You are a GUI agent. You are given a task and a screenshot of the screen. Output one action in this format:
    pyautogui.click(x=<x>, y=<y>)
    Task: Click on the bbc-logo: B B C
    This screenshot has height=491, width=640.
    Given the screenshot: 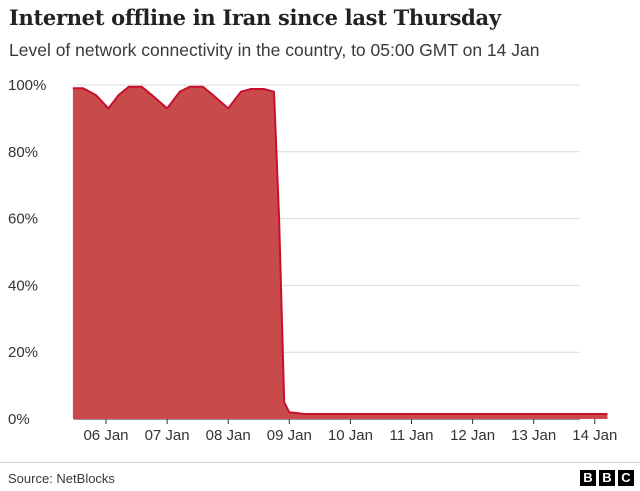 What is the action you would take?
    pyautogui.click(x=607, y=478)
    